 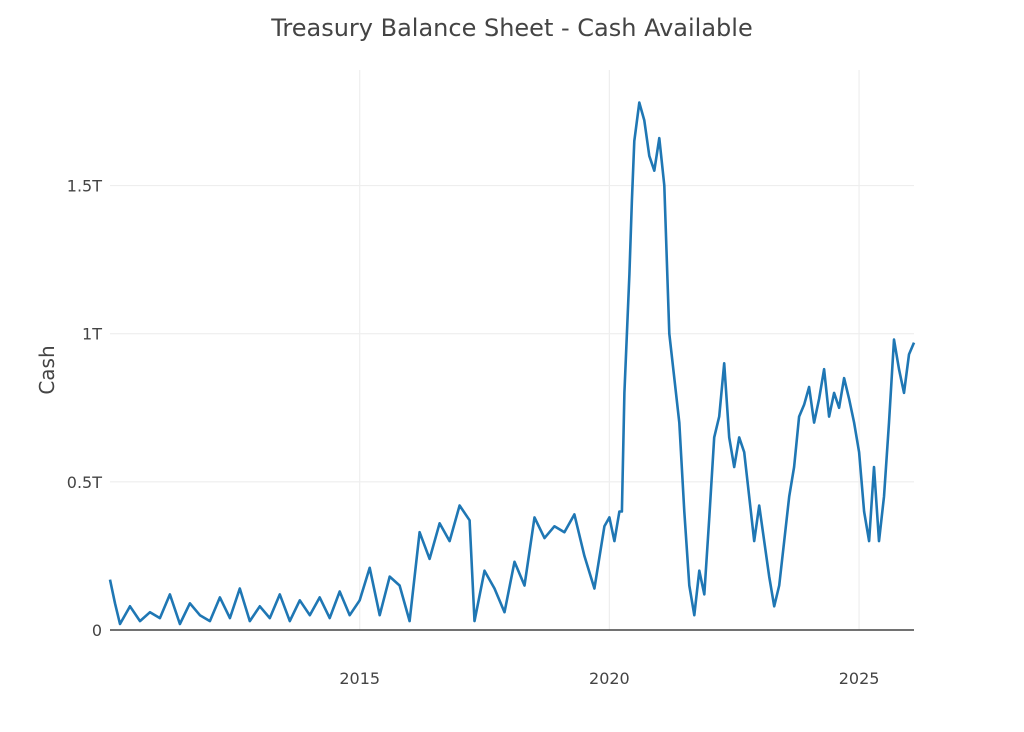 I want to click on y-tick-label: 0, so click(x=97, y=630).